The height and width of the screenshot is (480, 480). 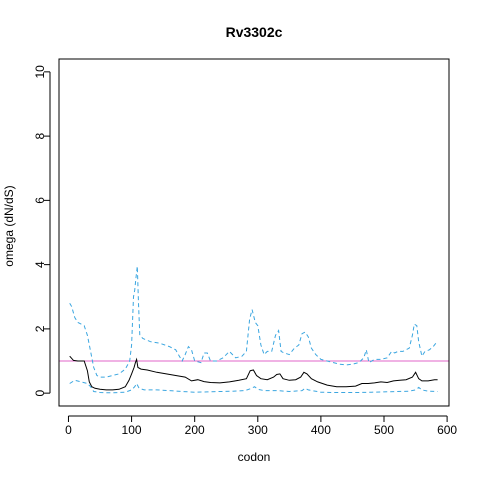 What do you see at coordinates (40, 72) in the screenshot?
I see `y-tick-label: 10` at bounding box center [40, 72].